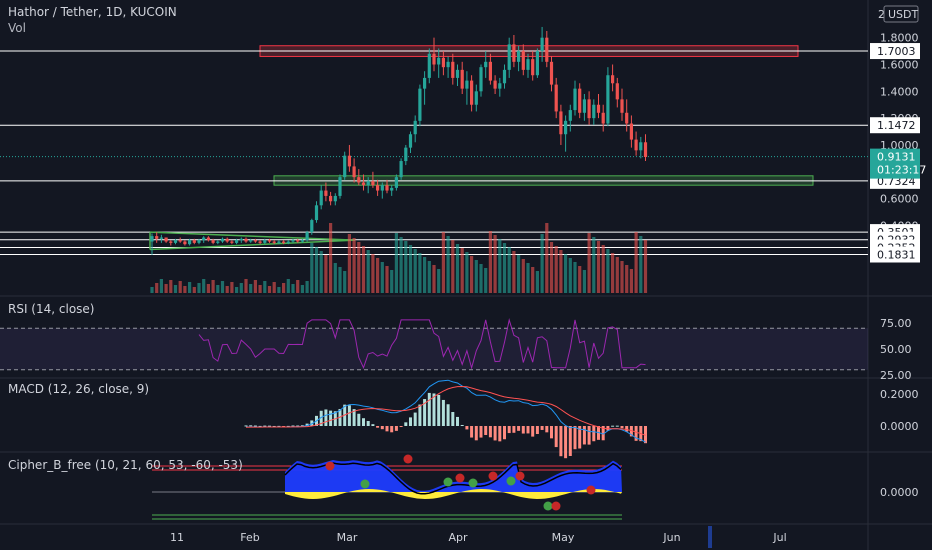 The image size is (932, 550). What do you see at coordinates (125, 465) in the screenshot?
I see `cipher-title: Cipher_B_free (10, 21, 60, 53, -60, -53)` at bounding box center [125, 465].